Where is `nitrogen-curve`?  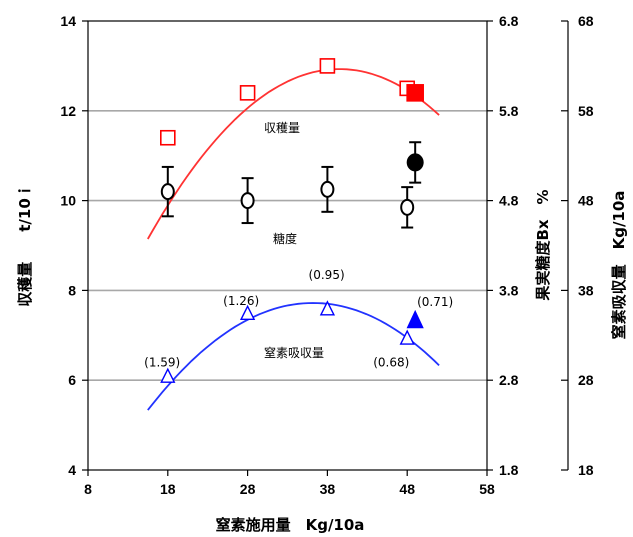
nitrogen-curve is located at coordinates (293, 356).